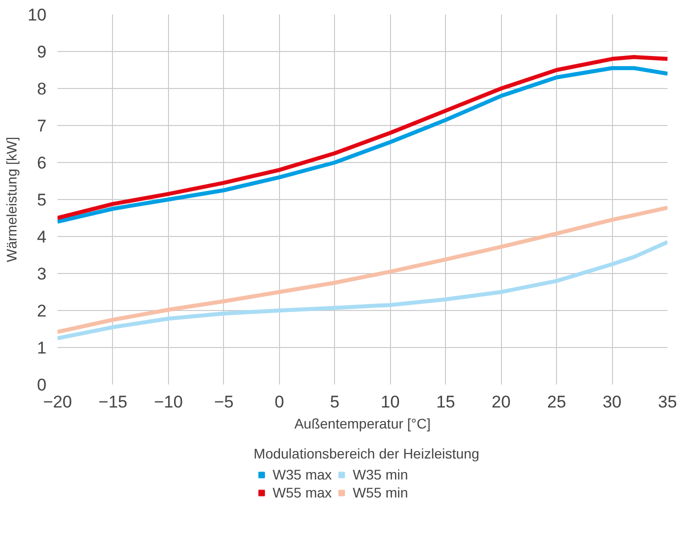 Image resolution: width=695 pixels, height=544 pixels. Describe the element at coordinates (362, 424) in the screenshot. I see `x-axis-title: Außentemperatur [°C]` at that location.